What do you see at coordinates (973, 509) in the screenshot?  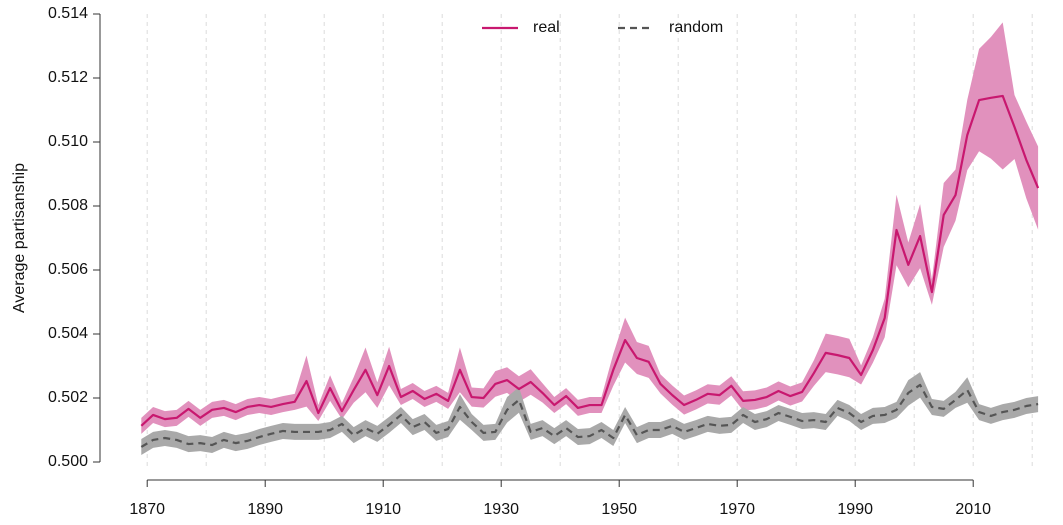 I see `x-tick-label: 2010` at bounding box center [973, 509].